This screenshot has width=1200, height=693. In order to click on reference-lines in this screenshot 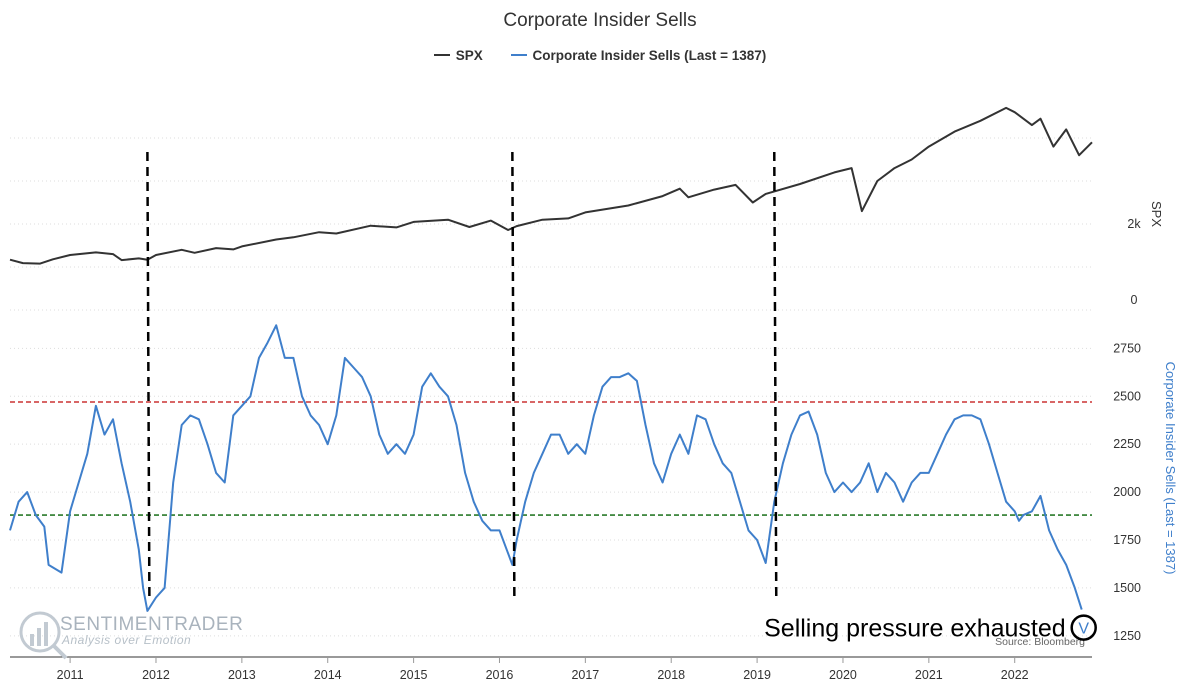, I will do `click(551, 458)`.